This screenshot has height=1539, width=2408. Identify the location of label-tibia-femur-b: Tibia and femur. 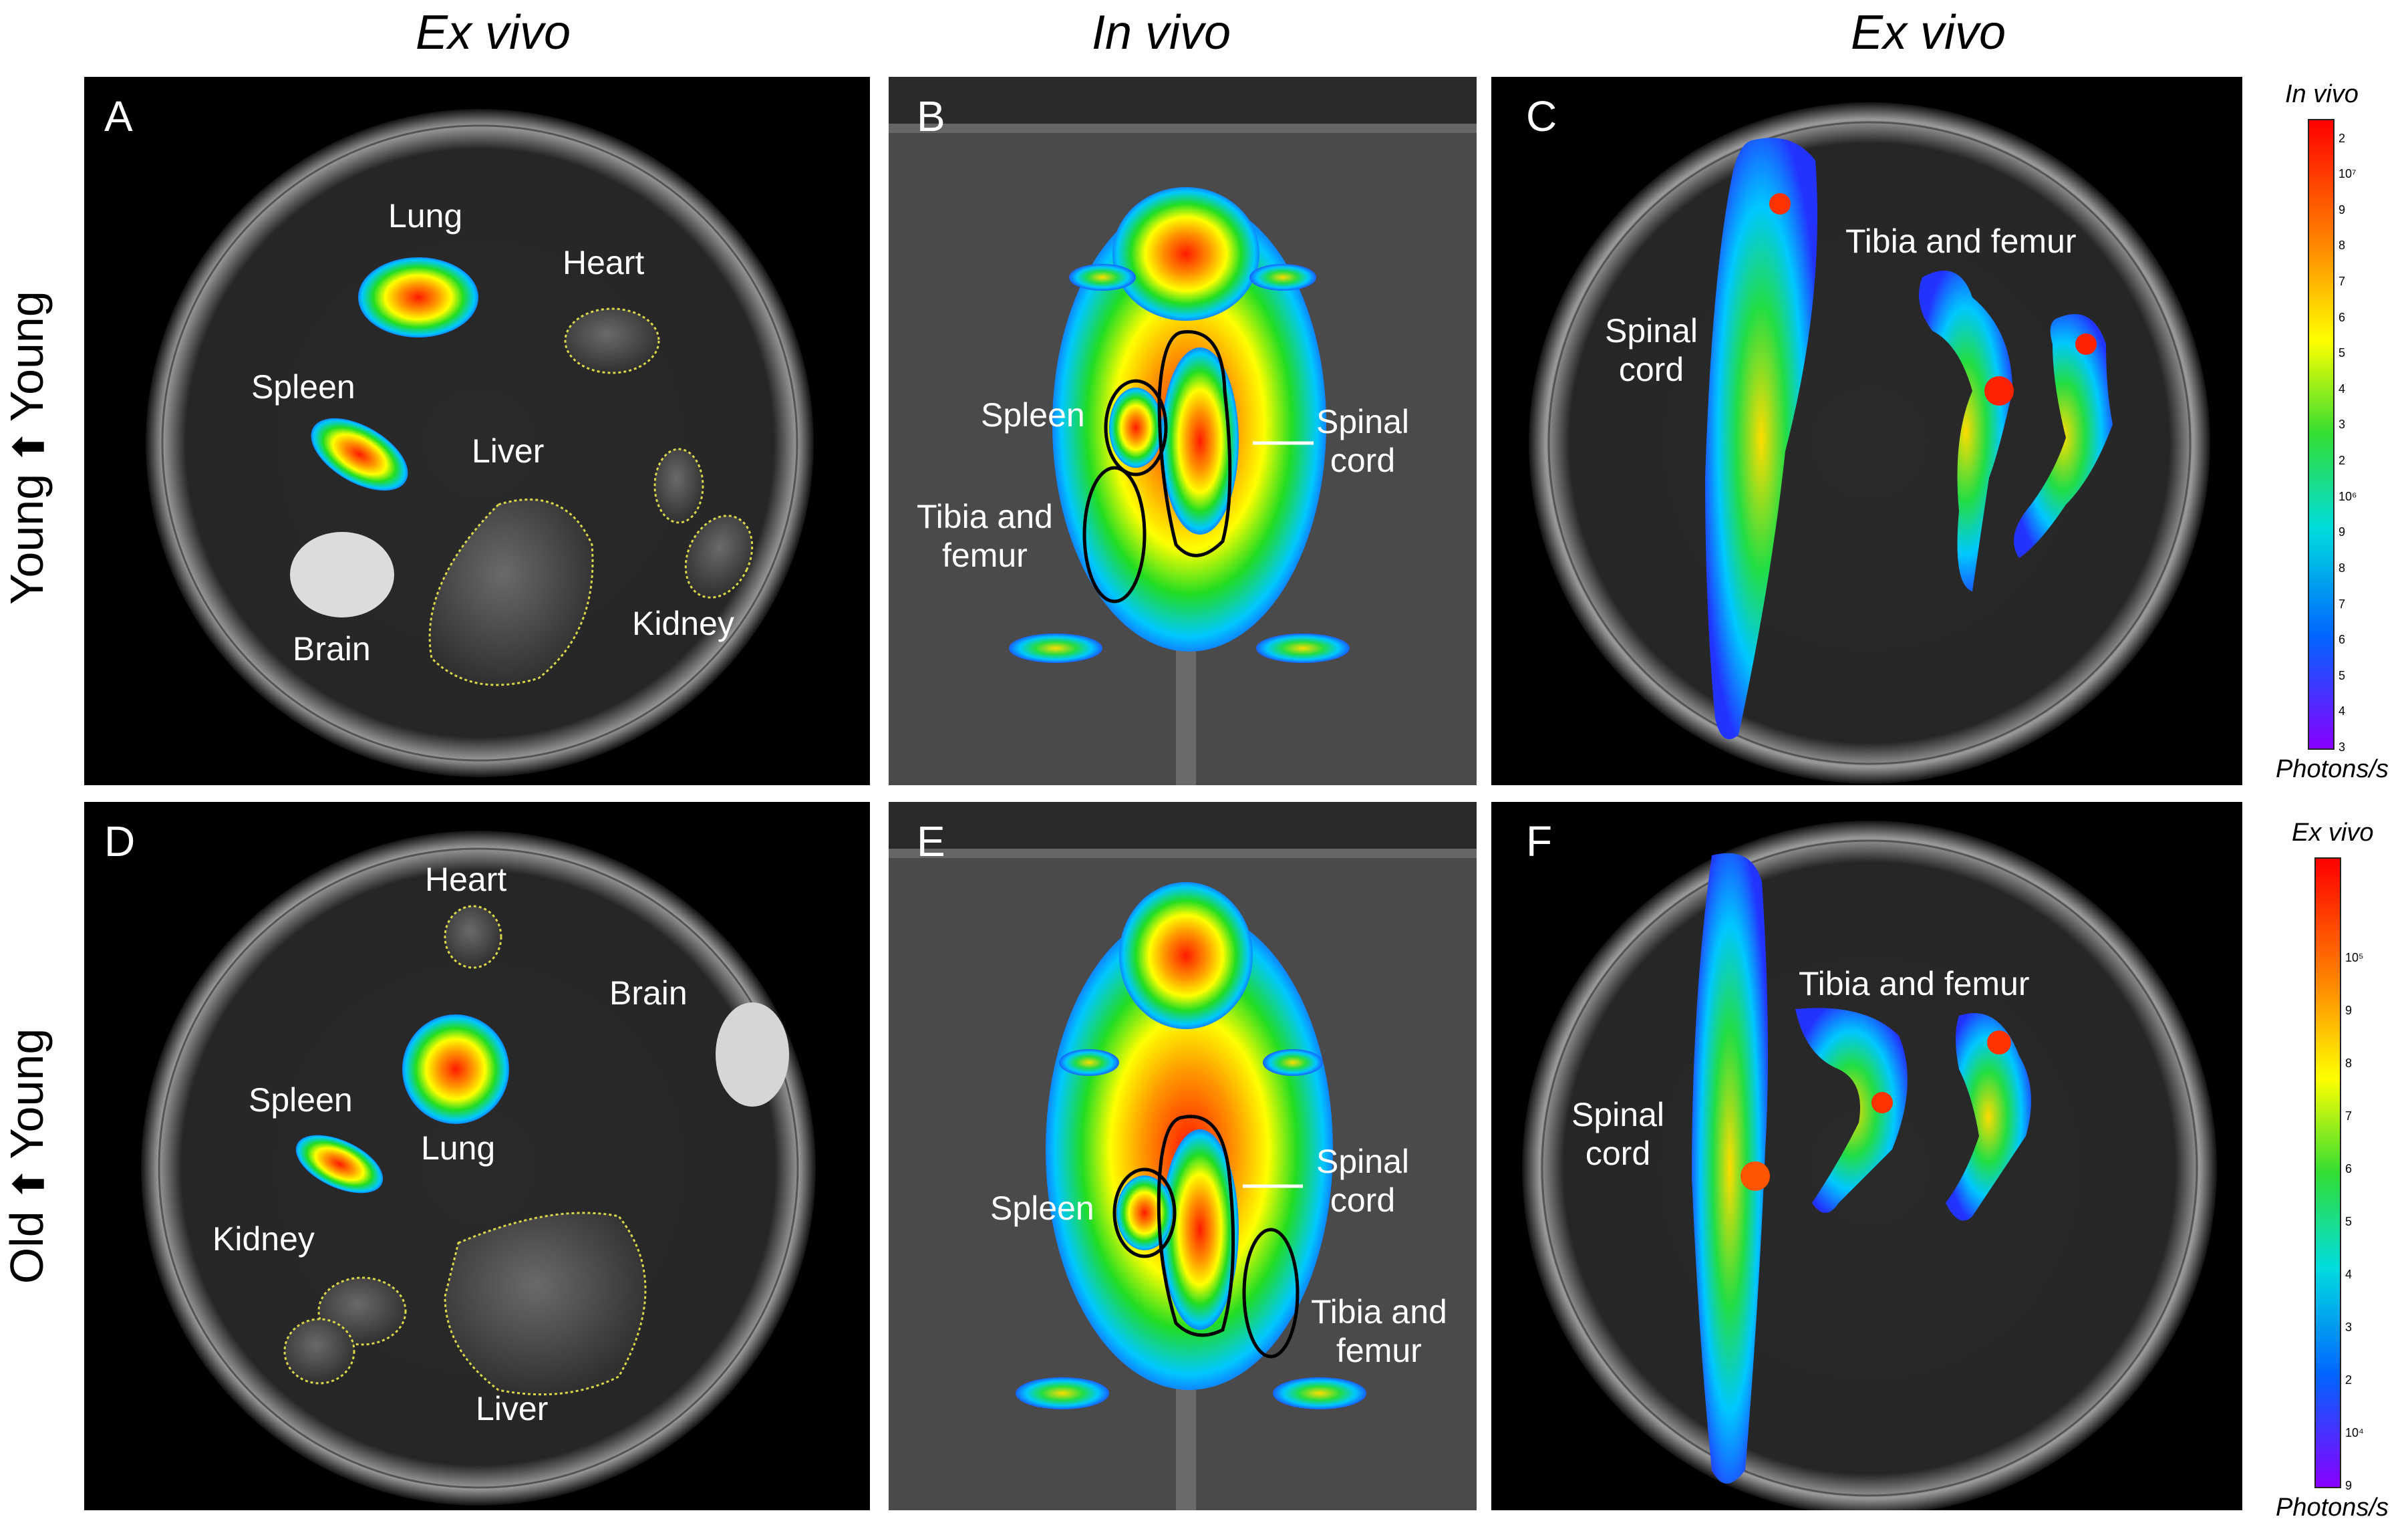
(985, 536).